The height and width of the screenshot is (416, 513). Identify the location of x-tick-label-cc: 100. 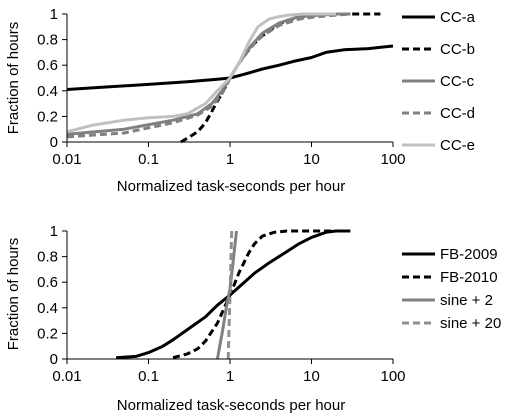
(392, 159).